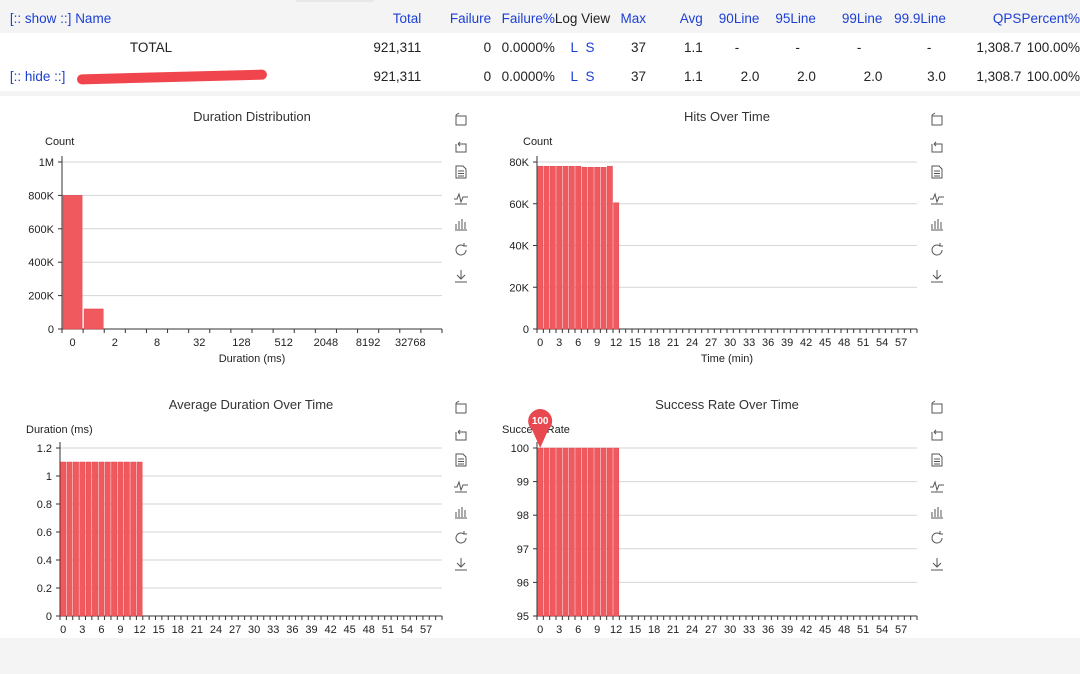  Describe the element at coordinates (739, 18) in the screenshot. I see `sort-90line-link: 90Line` at that location.